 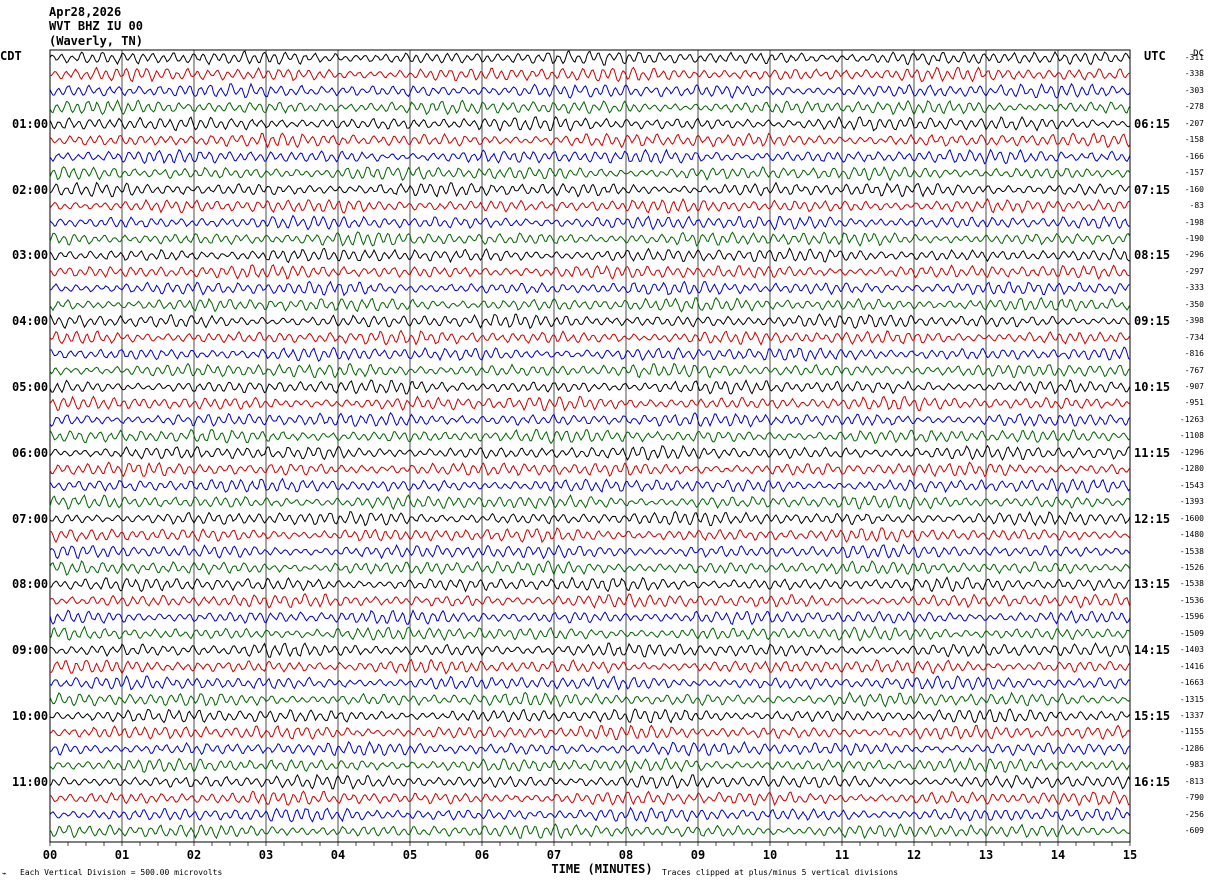 What do you see at coordinates (986, 855) in the screenshot?
I see `x-tick-label: 13` at bounding box center [986, 855].